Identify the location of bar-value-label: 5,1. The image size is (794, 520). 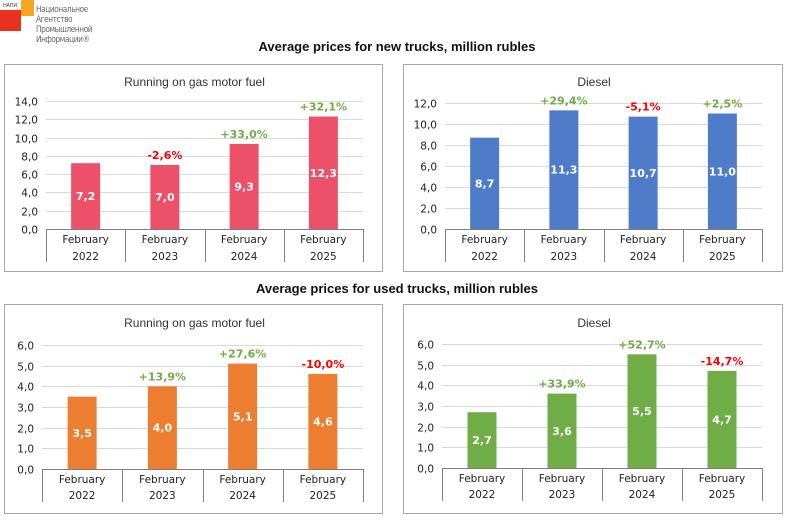
(243, 416).